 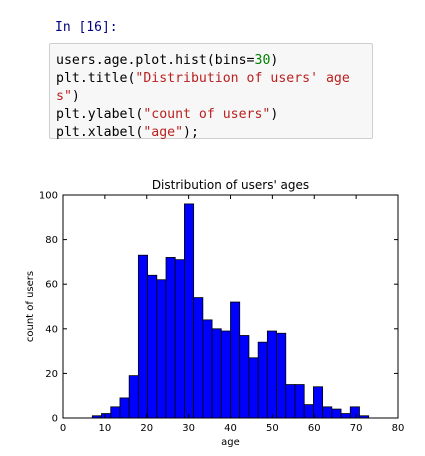 What do you see at coordinates (100, 132) in the screenshot?
I see `code-token: plt.xlabel(` at bounding box center [100, 132].